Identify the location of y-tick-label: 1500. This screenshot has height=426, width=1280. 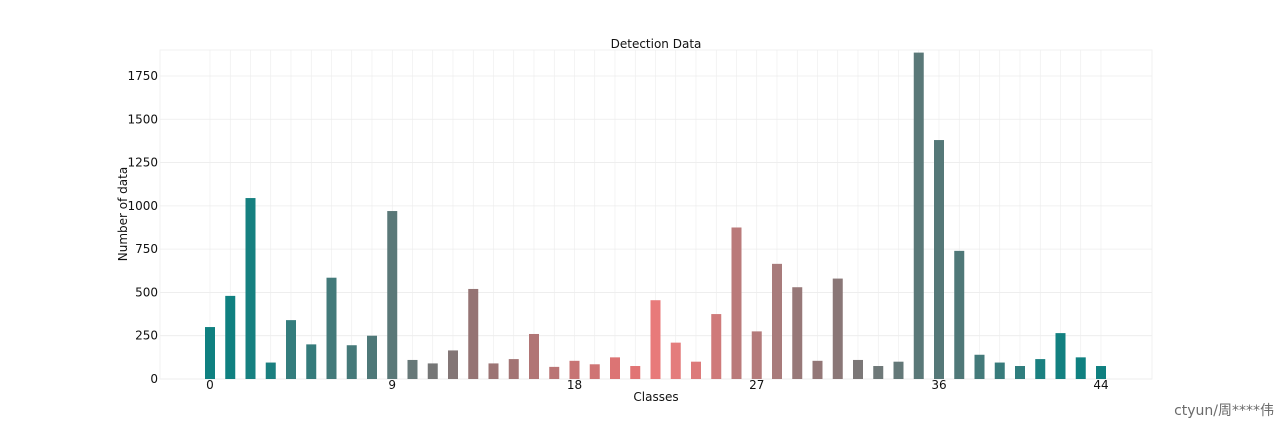
(142, 119).